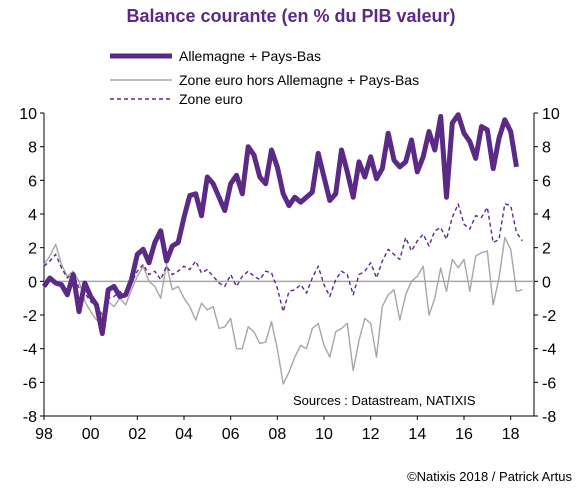 Image resolution: width=579 pixels, height=490 pixels. I want to click on y-tick-label-left: 2, so click(32, 249).